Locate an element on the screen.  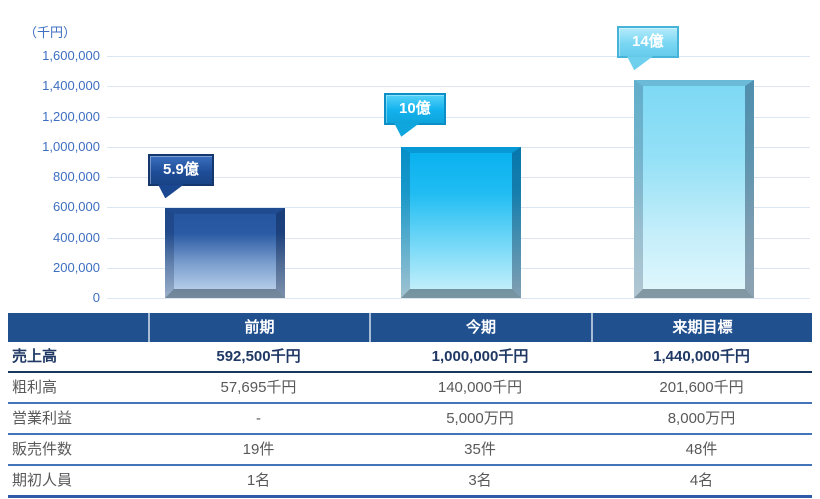
bar-来期目標 is located at coordinates (694, 189).